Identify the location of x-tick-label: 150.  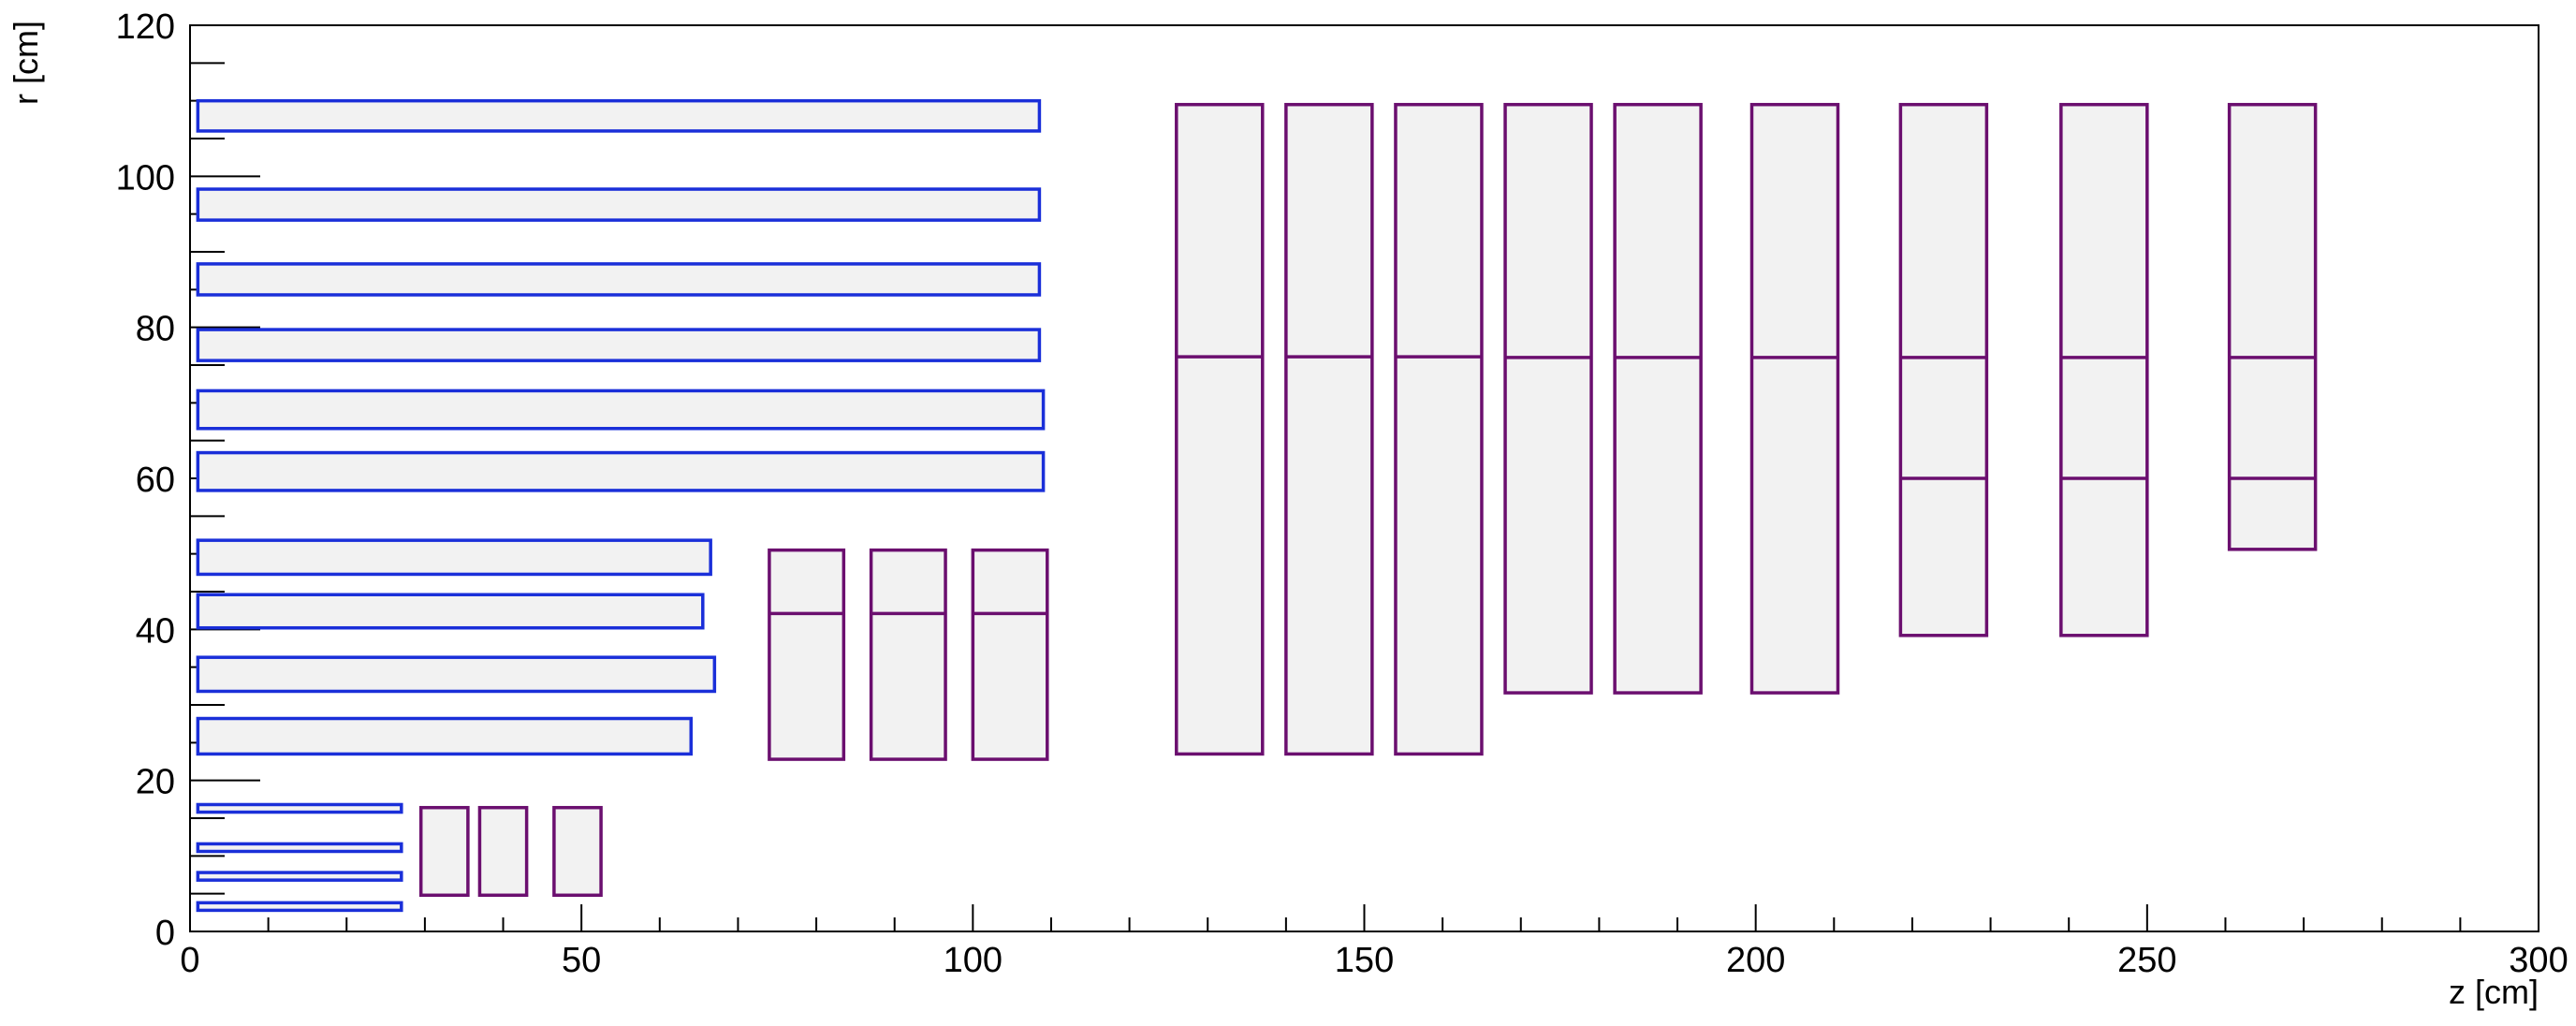
(1364, 960).